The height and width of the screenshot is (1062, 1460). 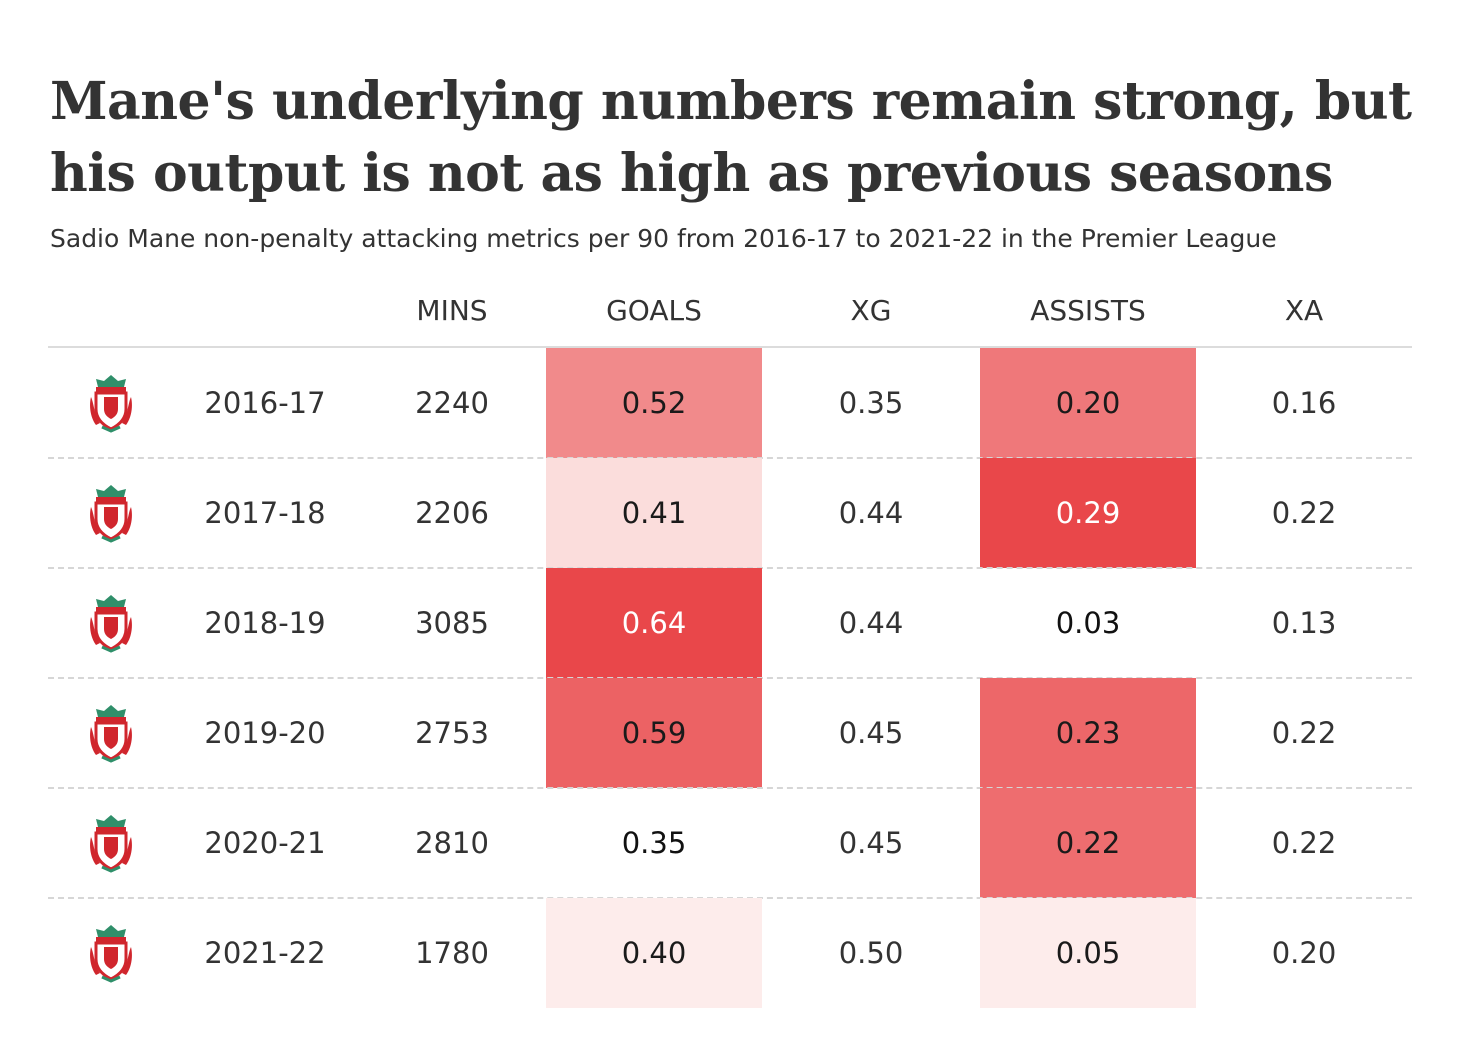 What do you see at coordinates (654, 843) in the screenshot?
I see `cell-goals: 0.35` at bounding box center [654, 843].